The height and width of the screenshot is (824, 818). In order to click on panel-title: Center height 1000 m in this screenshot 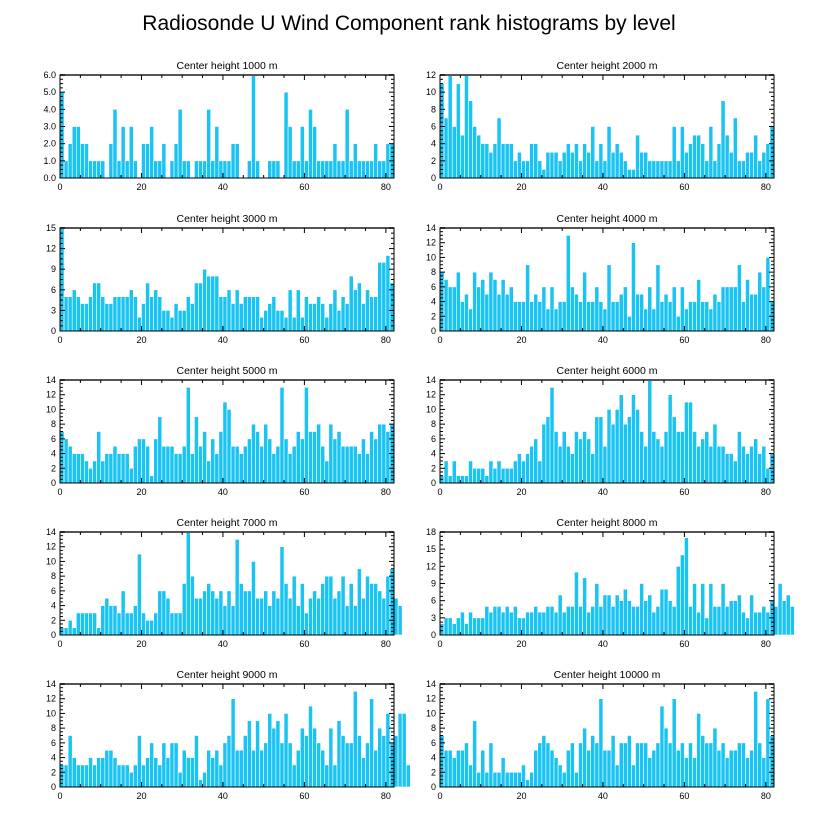, I will do `click(227, 66)`.